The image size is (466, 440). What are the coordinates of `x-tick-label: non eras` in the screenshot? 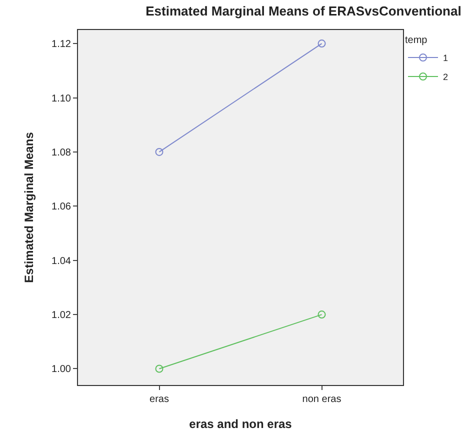 It's located at (322, 399).